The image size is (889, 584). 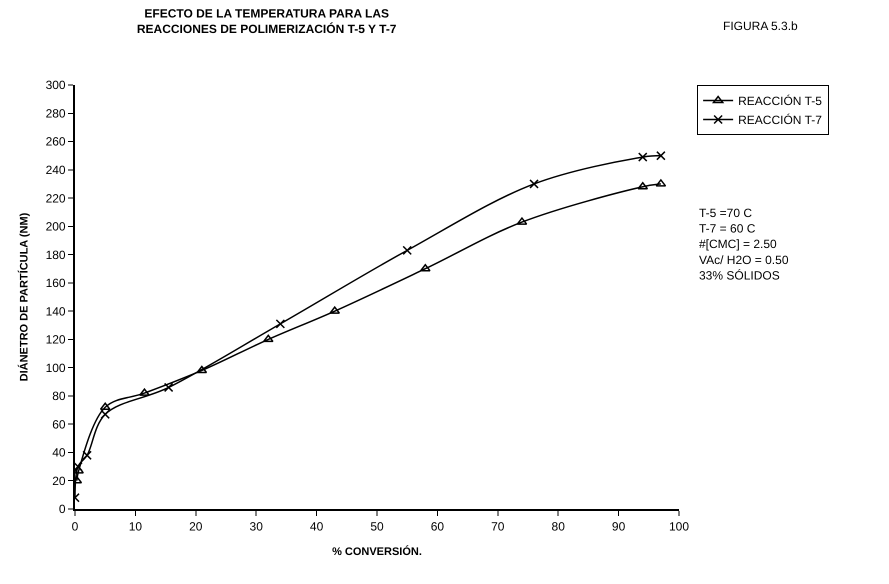 What do you see at coordinates (59, 453) in the screenshot?
I see `y-tick-label: 40` at bounding box center [59, 453].